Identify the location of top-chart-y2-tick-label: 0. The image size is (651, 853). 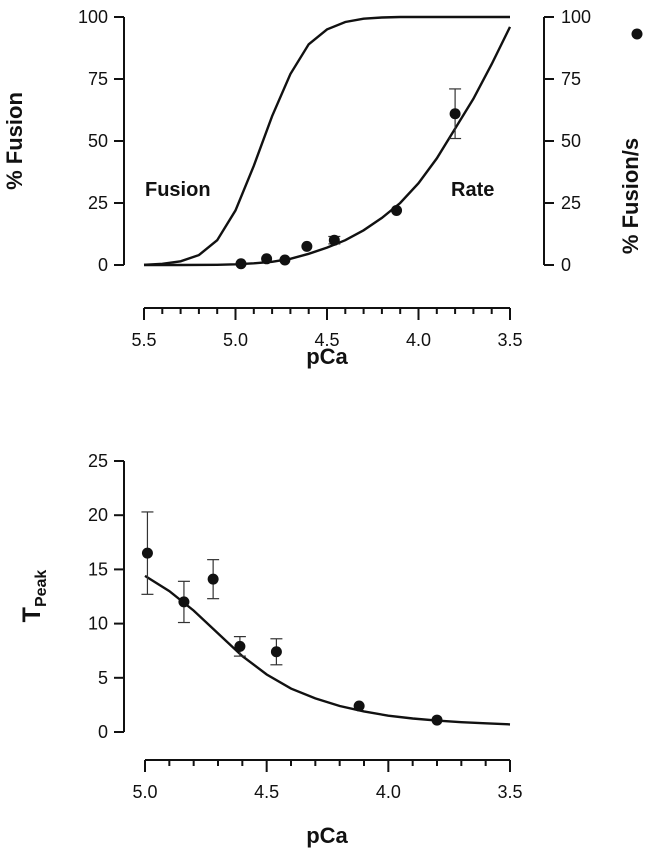
(566, 265).